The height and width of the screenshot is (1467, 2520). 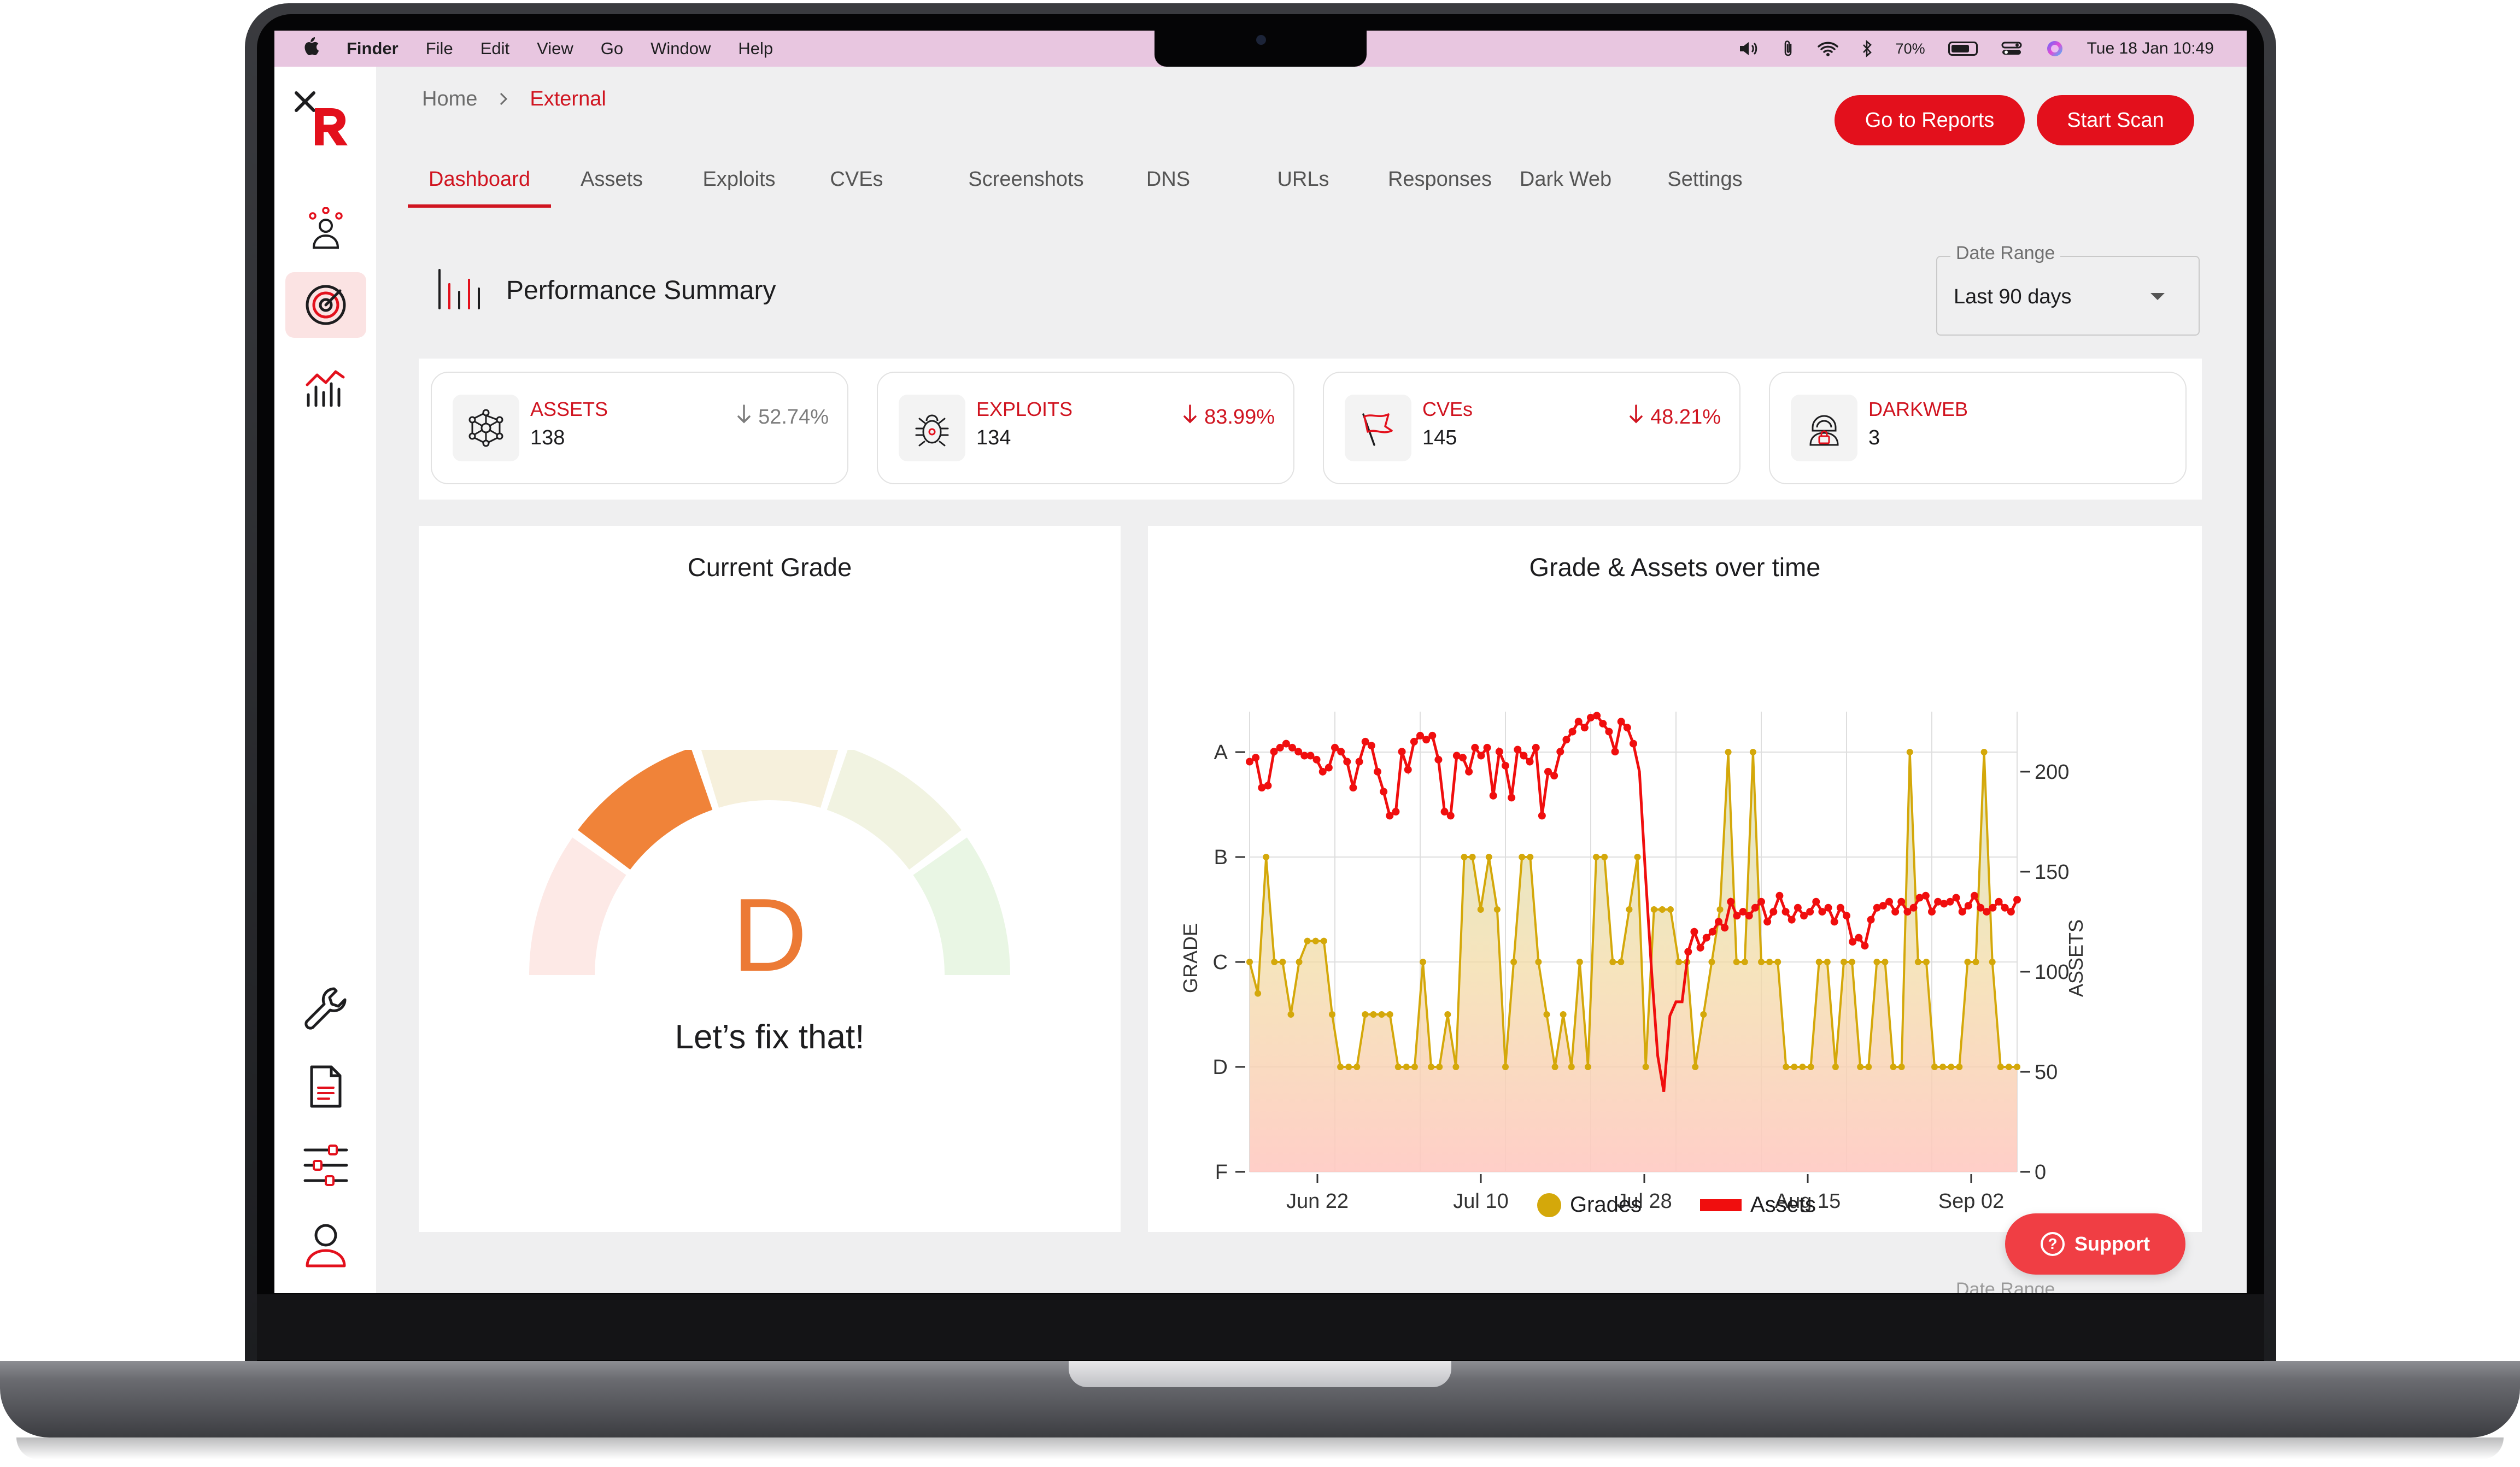 What do you see at coordinates (1828, 49) in the screenshot?
I see `wifi-icon` at bounding box center [1828, 49].